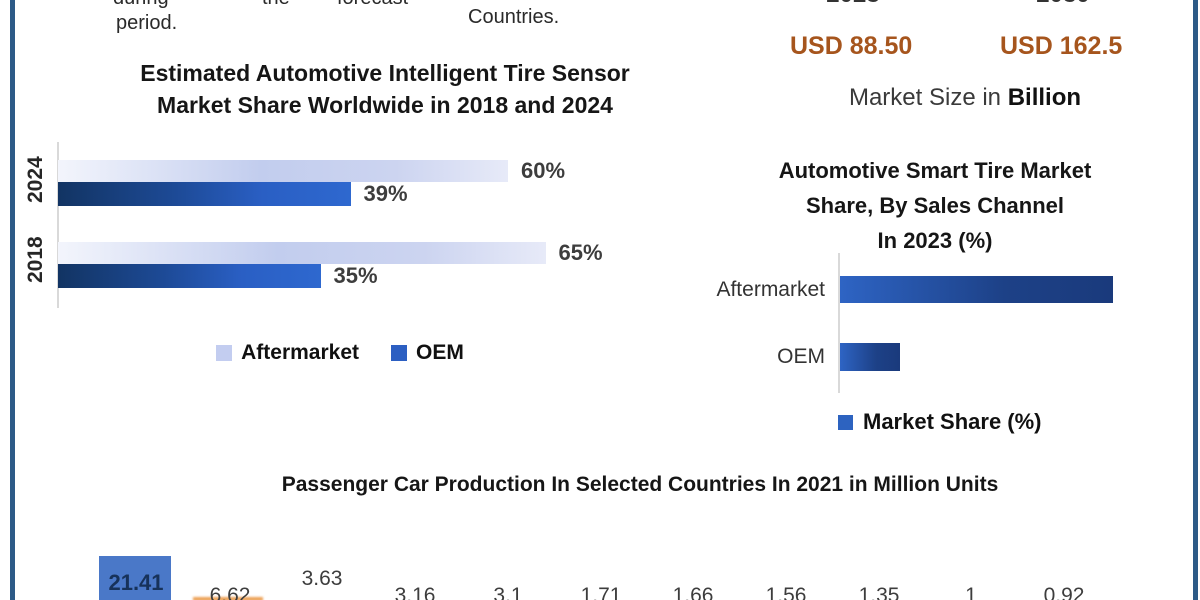 The image size is (1200, 600). Describe the element at coordinates (845, 422) in the screenshot. I see `market-share-swatch-icon` at that location.